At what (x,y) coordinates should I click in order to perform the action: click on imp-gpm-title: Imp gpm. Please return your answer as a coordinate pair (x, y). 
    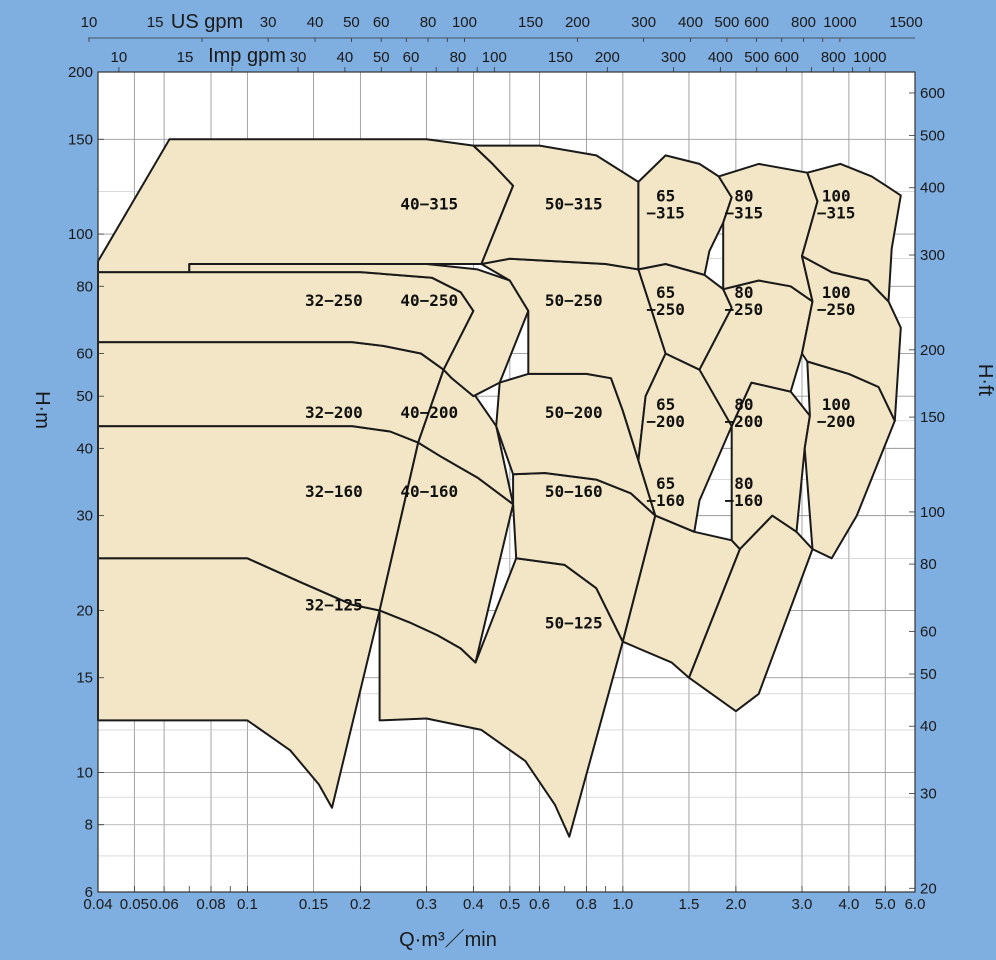
    Looking at the image, I should click on (247, 56).